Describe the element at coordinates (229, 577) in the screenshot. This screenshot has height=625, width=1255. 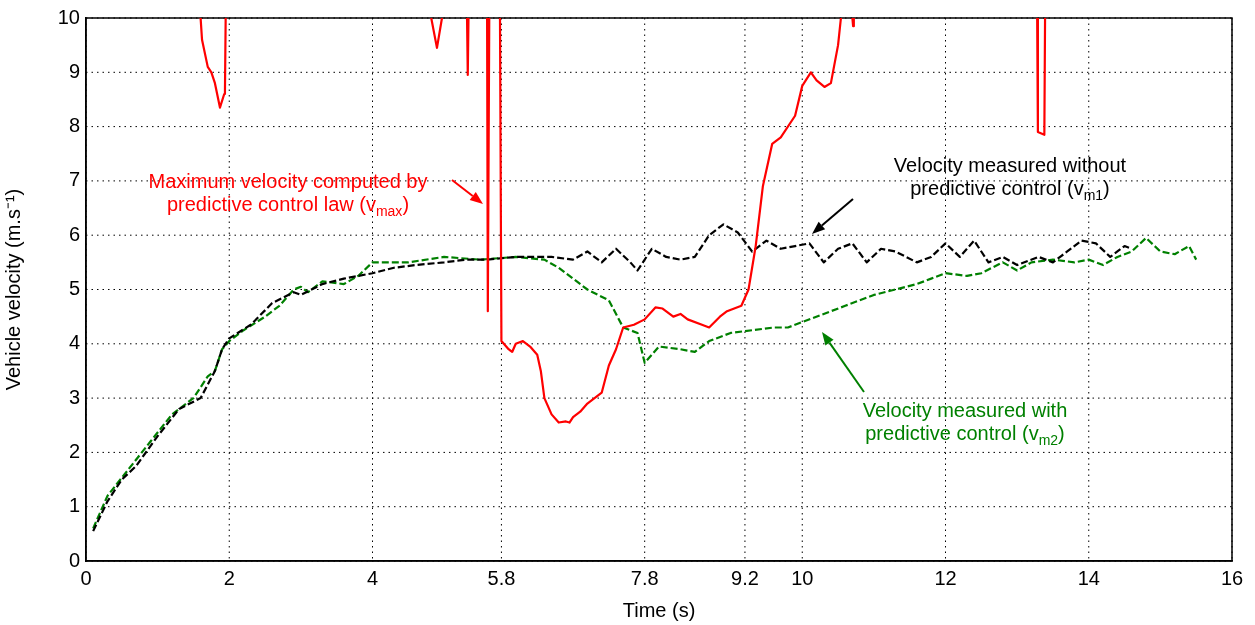
I see `x-tick-label: 2` at that location.